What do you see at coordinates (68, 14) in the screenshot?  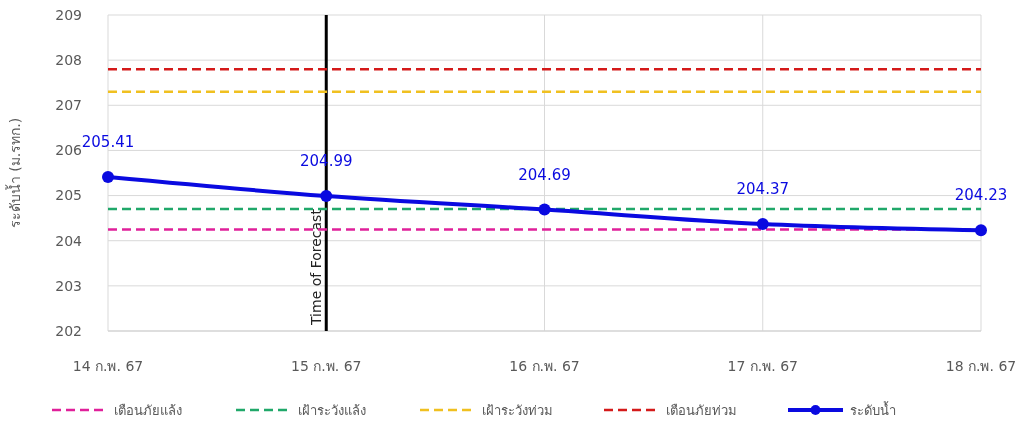 I see `y-tick-label: 209` at bounding box center [68, 14].